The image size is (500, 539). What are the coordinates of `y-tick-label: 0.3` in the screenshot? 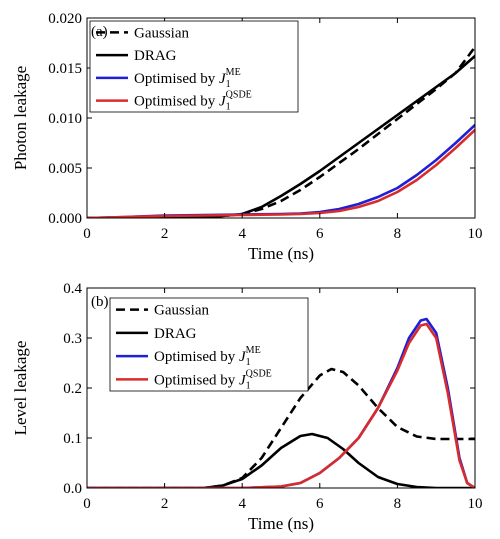 It's located at (72, 339).